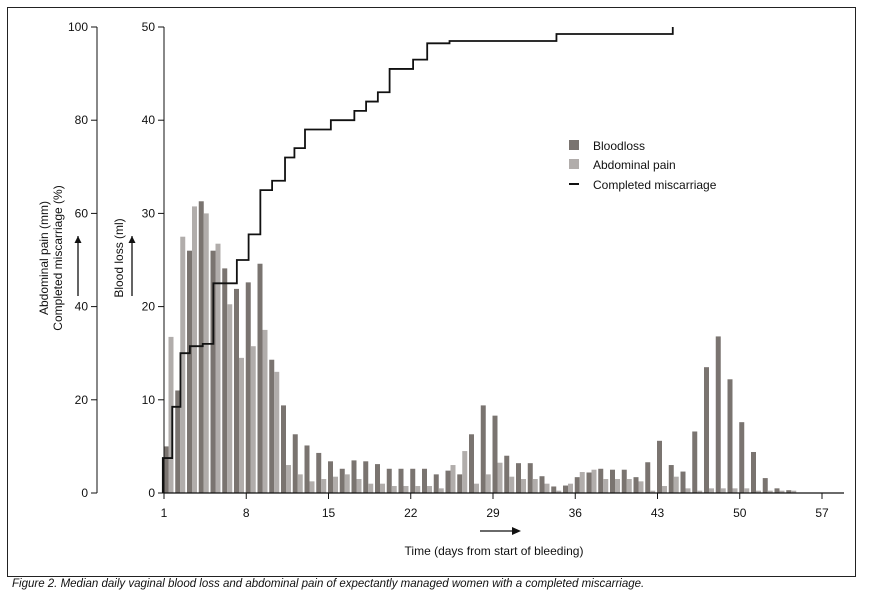 The image size is (883, 591). What do you see at coordinates (82, 400) in the screenshot?
I see `left-axis-tick-label-20: 20` at bounding box center [82, 400].